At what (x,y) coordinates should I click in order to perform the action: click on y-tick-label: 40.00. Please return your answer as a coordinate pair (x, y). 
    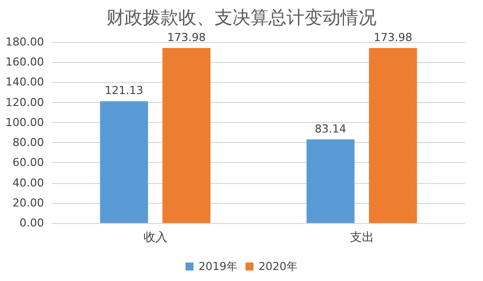
    Looking at the image, I should click on (28, 183).